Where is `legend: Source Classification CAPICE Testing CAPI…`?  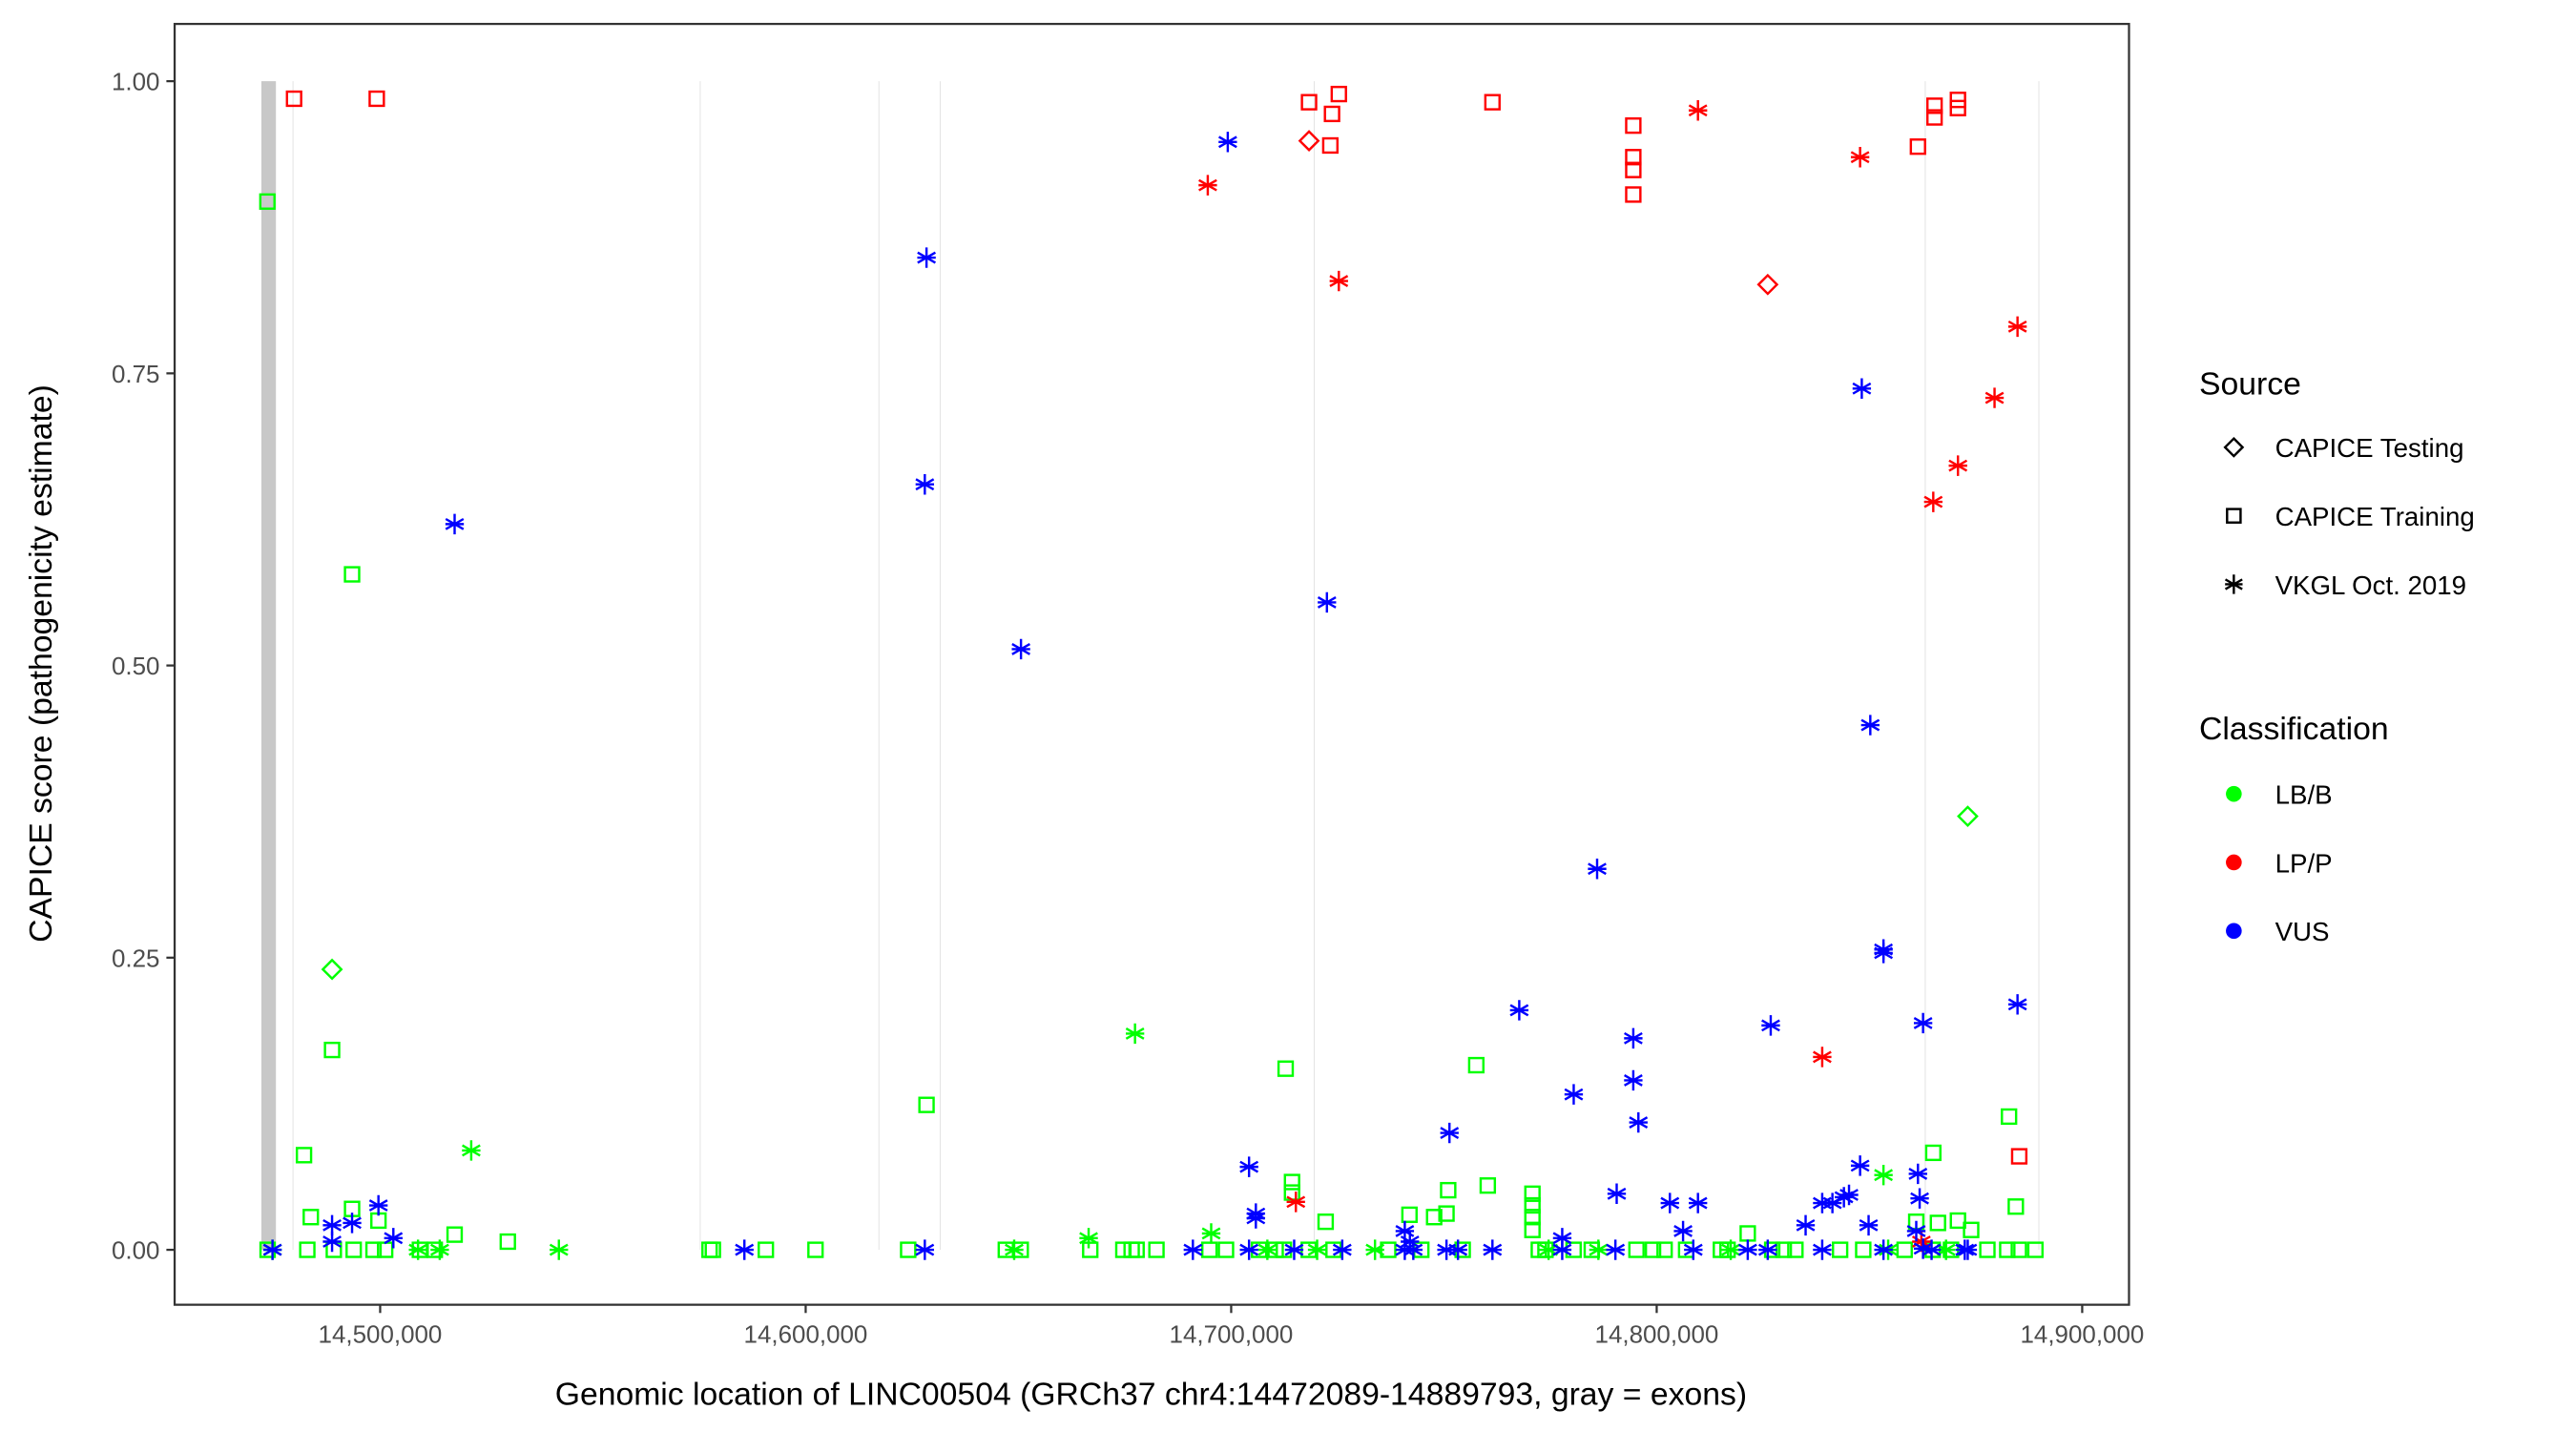 legend: Source Classification CAPICE Testing CAPI… is located at coordinates (2337, 655).